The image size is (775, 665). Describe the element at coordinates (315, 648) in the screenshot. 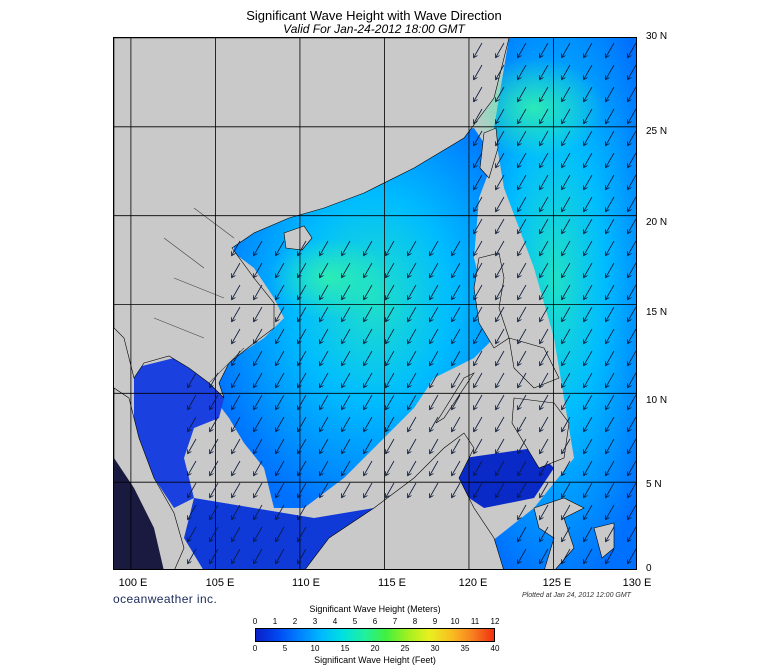

I see `feet-tick-label: 10` at that location.